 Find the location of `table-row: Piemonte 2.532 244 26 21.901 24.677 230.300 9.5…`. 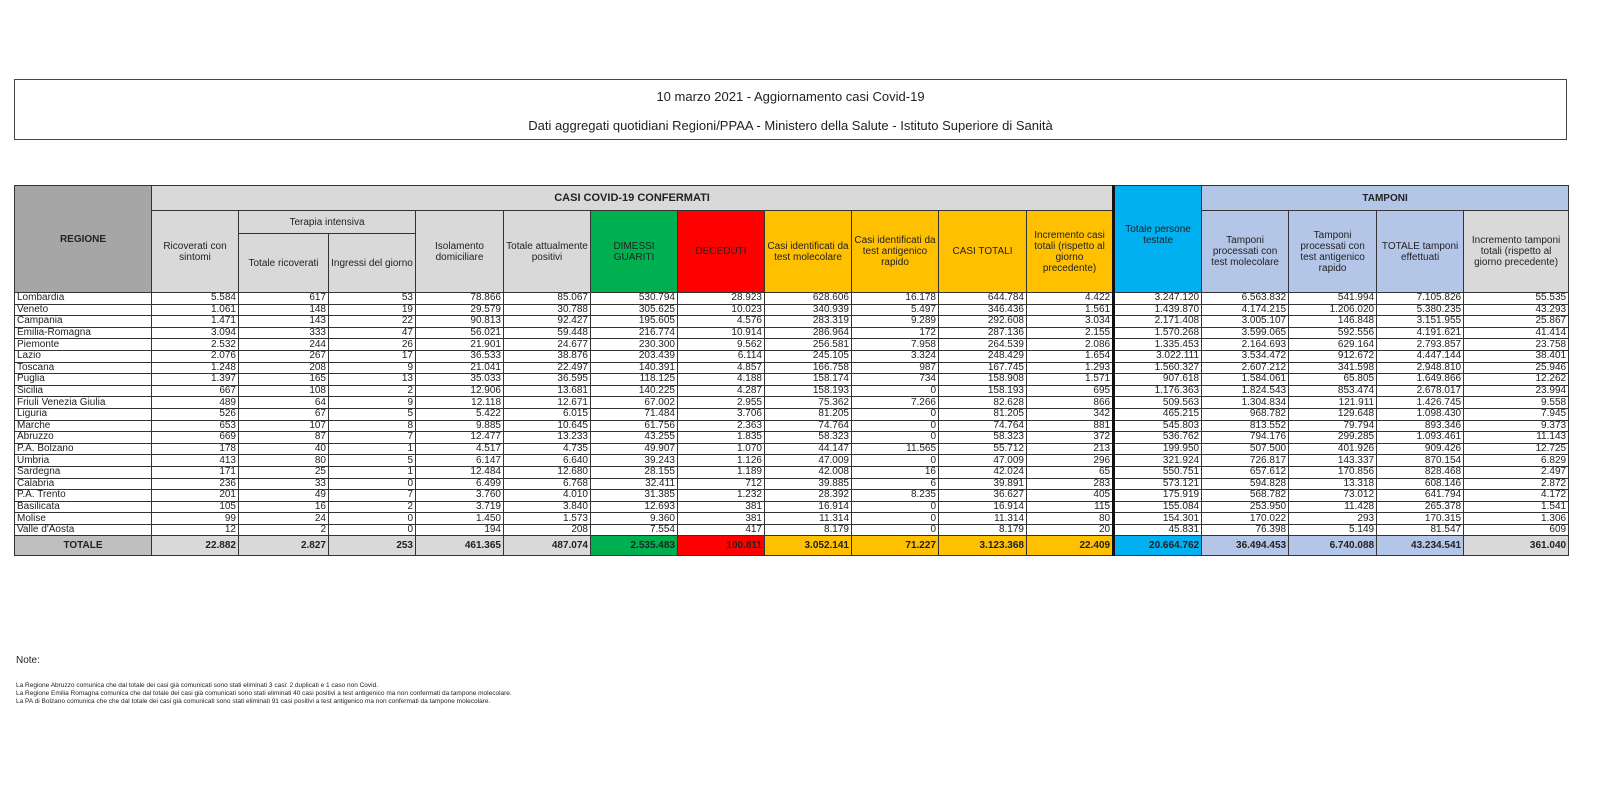

table-row: Piemonte 2.532 244 26 21.901 24.677 230.300 9.5… is located at coordinates (792, 344).